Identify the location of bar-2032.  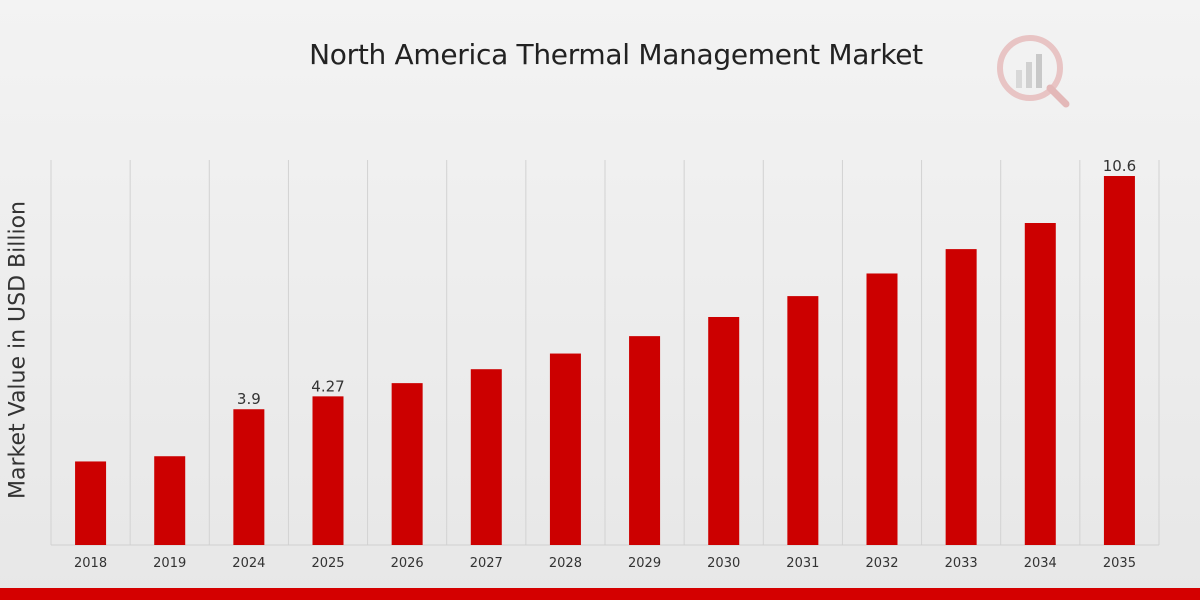
(882, 409).